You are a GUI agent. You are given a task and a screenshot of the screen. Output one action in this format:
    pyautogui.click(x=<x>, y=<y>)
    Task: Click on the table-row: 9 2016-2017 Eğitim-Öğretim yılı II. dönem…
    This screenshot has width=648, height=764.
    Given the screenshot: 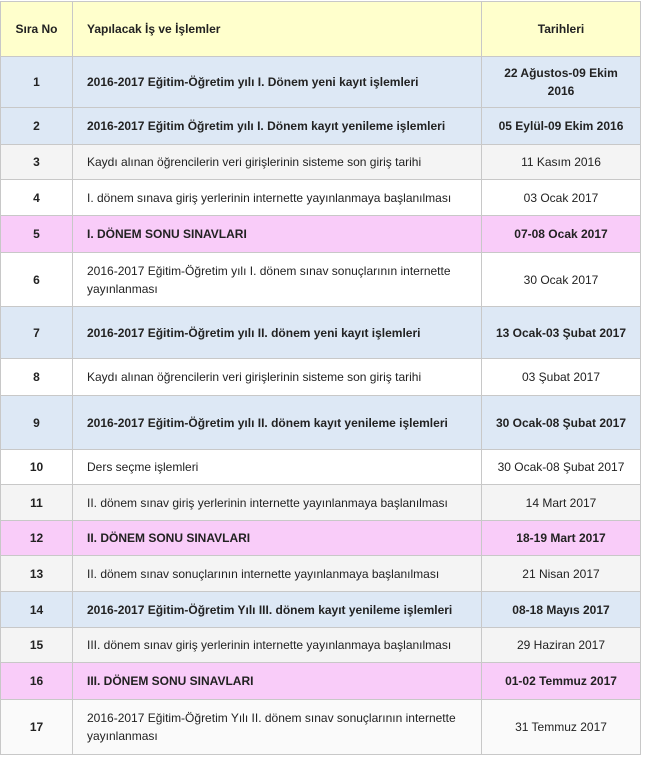 What is the action you would take?
    pyautogui.click(x=320, y=422)
    